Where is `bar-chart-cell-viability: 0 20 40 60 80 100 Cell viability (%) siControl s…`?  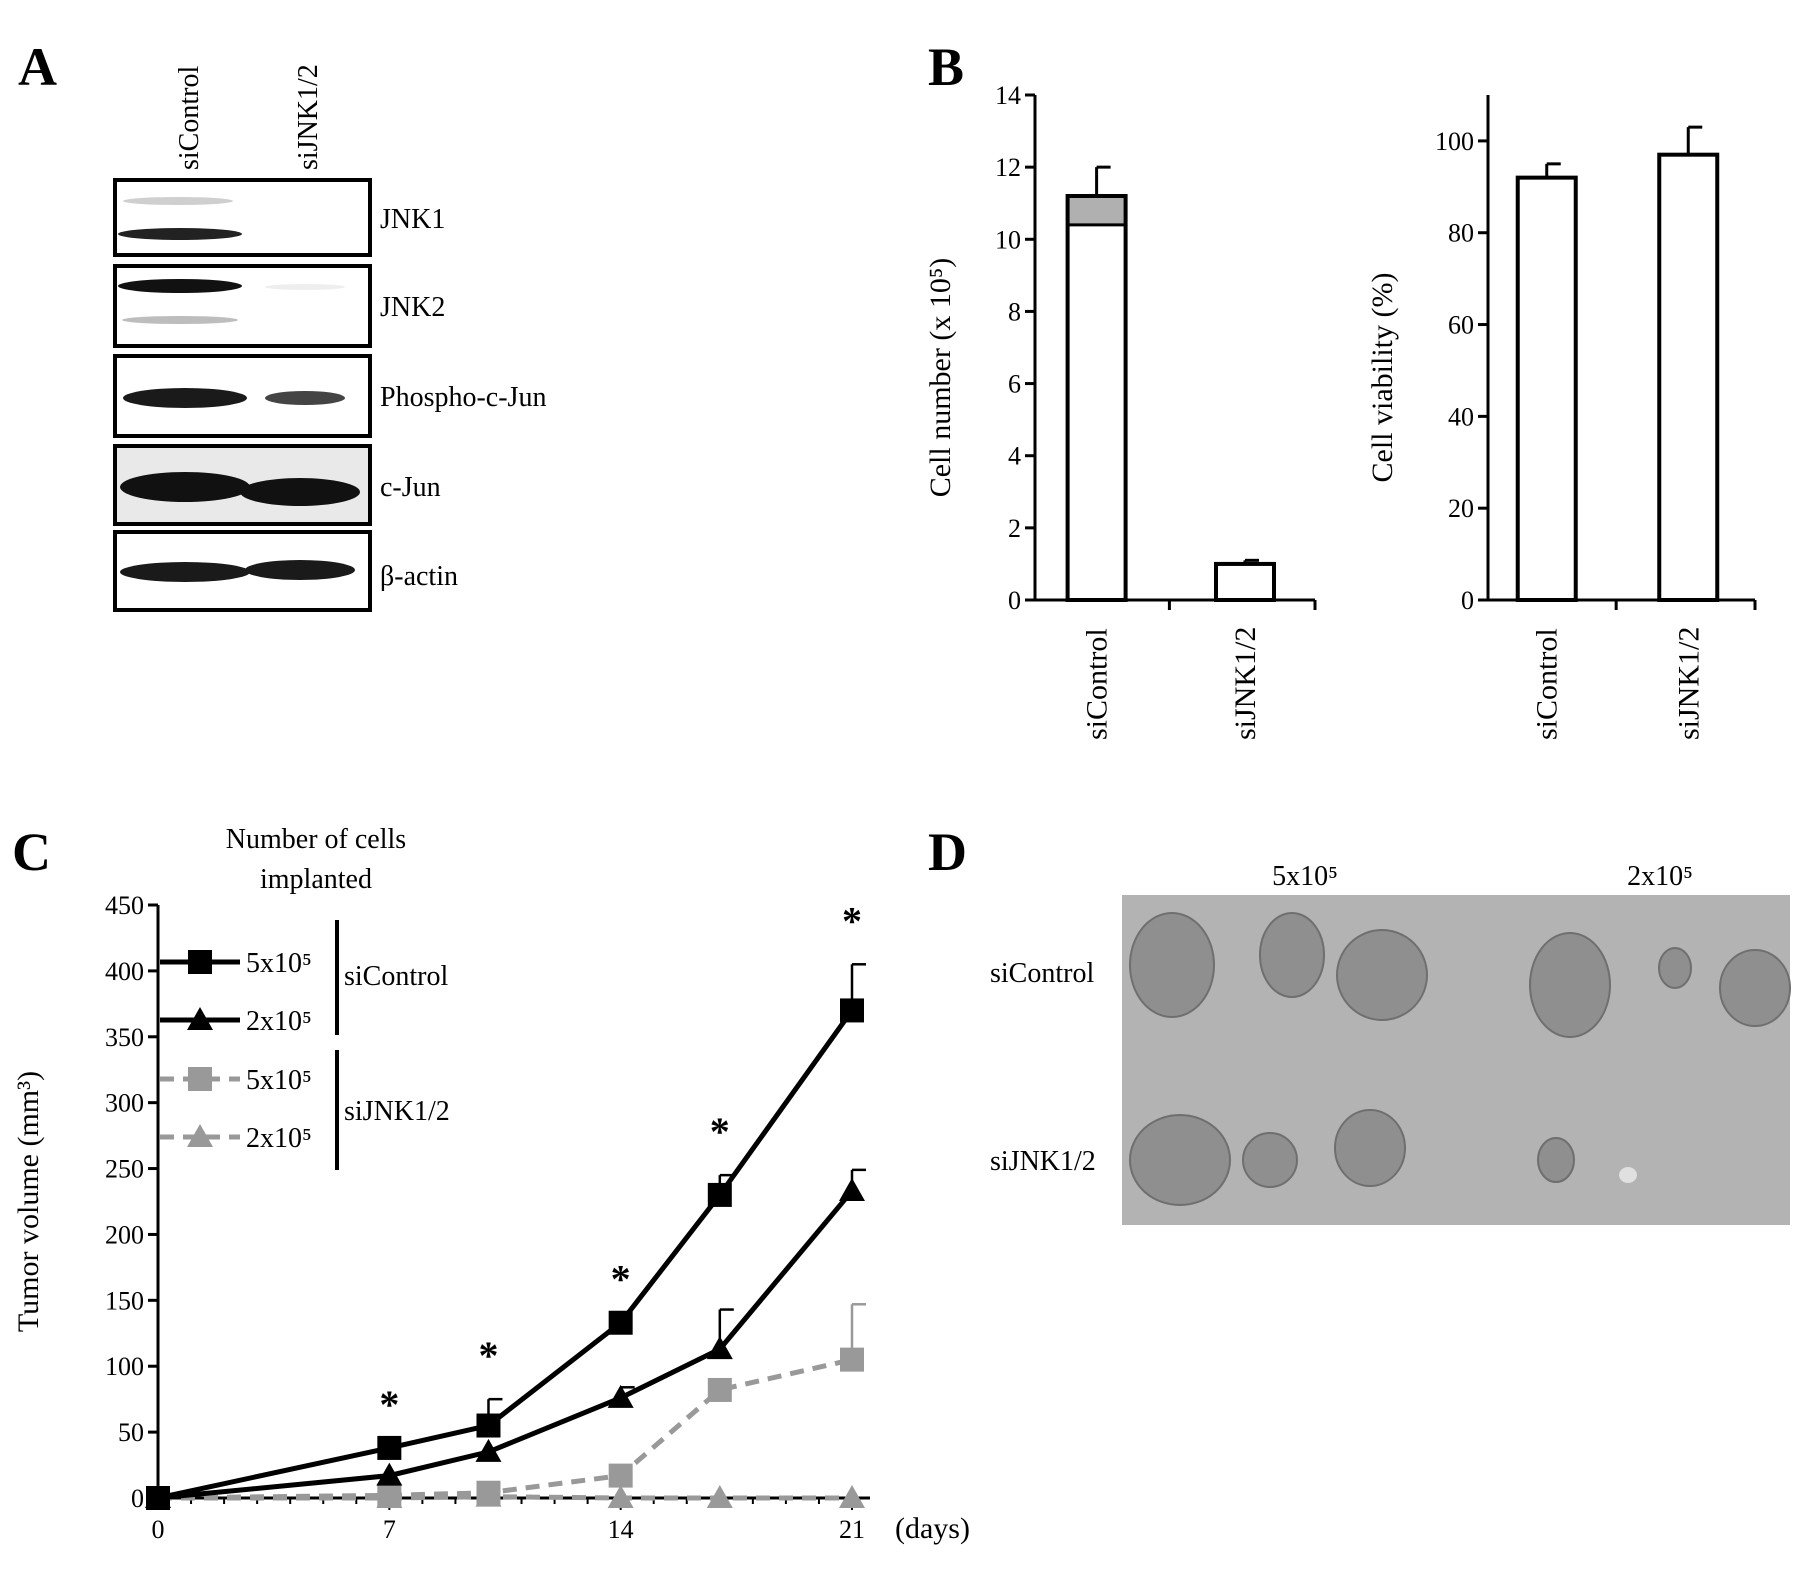
bar-chart-cell-viability: 0 20 40 60 80 100 Cell viability (%) siControl s… is located at coordinates (1561, 417).